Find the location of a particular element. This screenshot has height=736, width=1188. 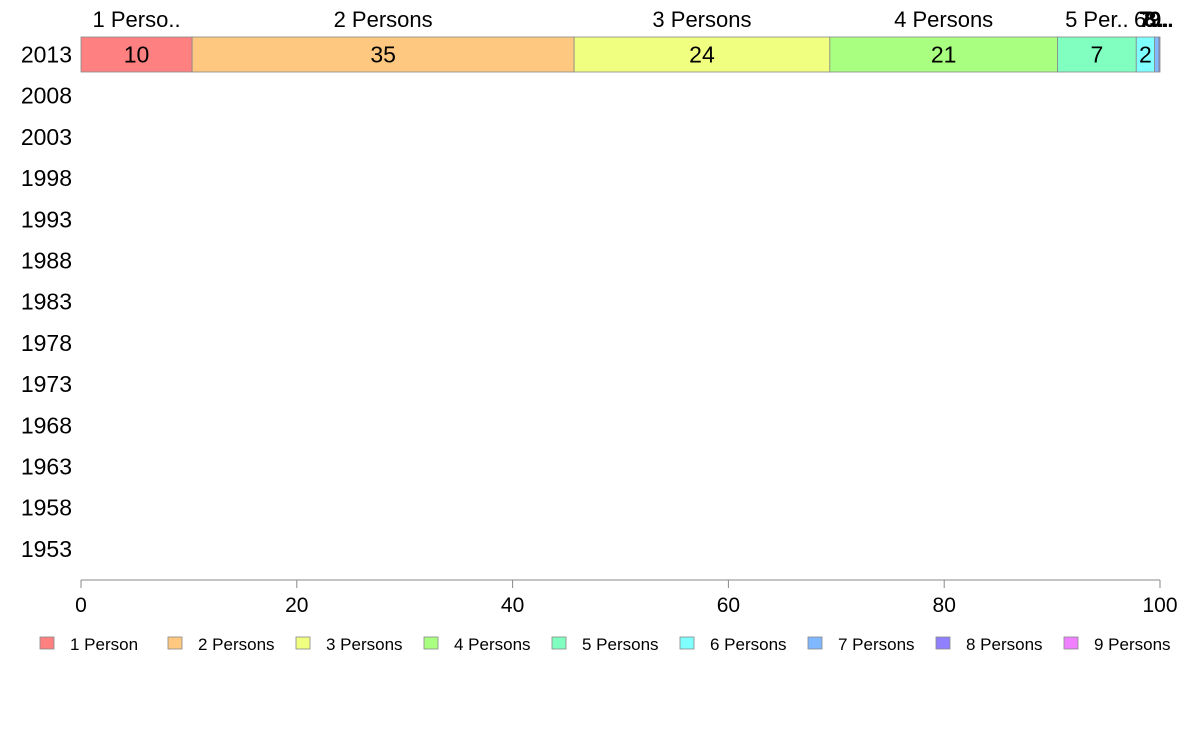

category-label-1963: 1963 is located at coordinates (46, 467).